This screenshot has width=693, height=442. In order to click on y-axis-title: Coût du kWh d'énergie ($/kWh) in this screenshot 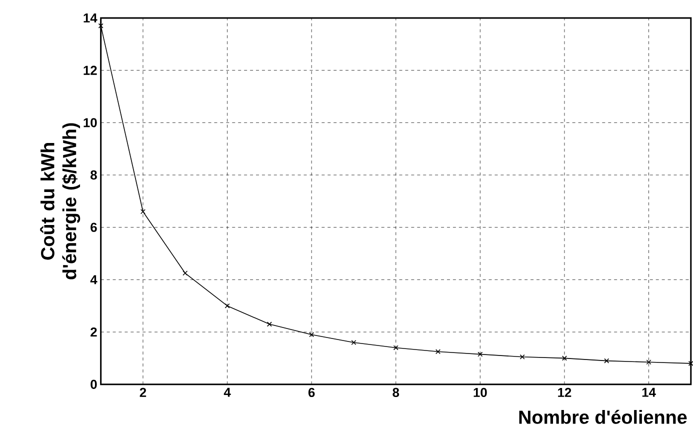, I will do `click(60, 201)`.